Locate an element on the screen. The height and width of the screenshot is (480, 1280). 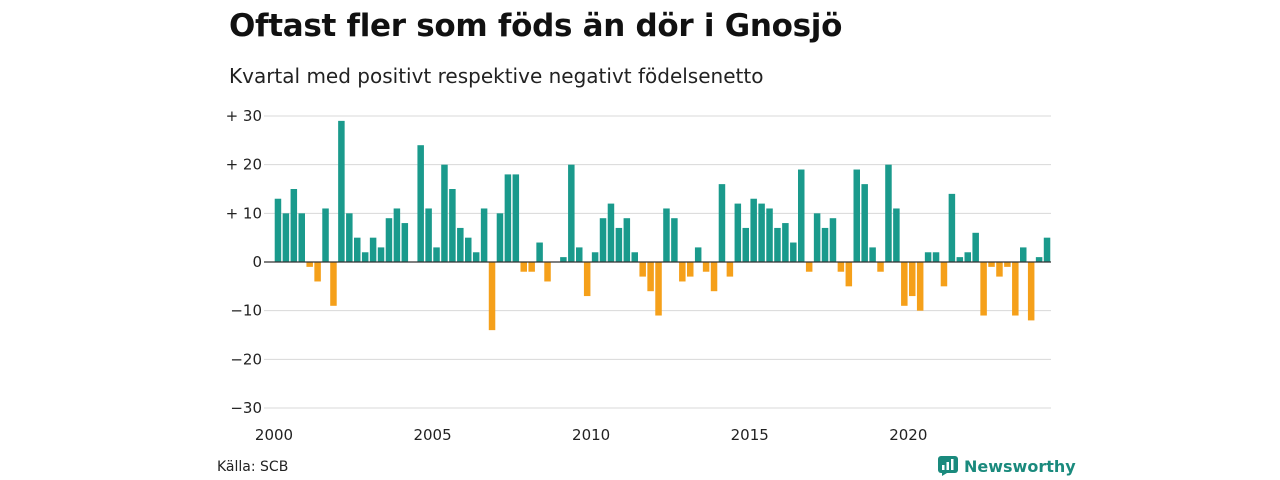
newsworthy-logo-icon is located at coordinates (948, 466).